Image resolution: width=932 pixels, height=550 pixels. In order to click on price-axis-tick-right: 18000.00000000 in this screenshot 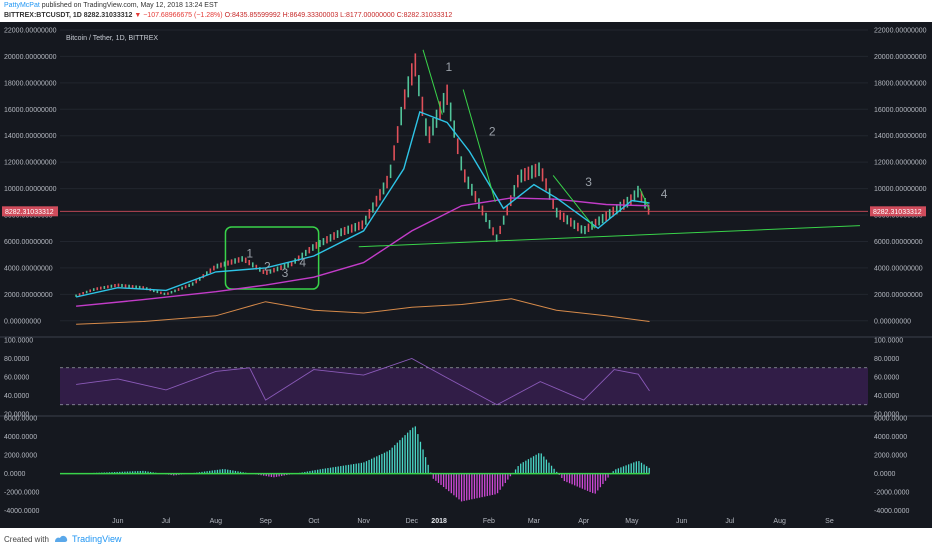, I will do `click(900, 83)`.